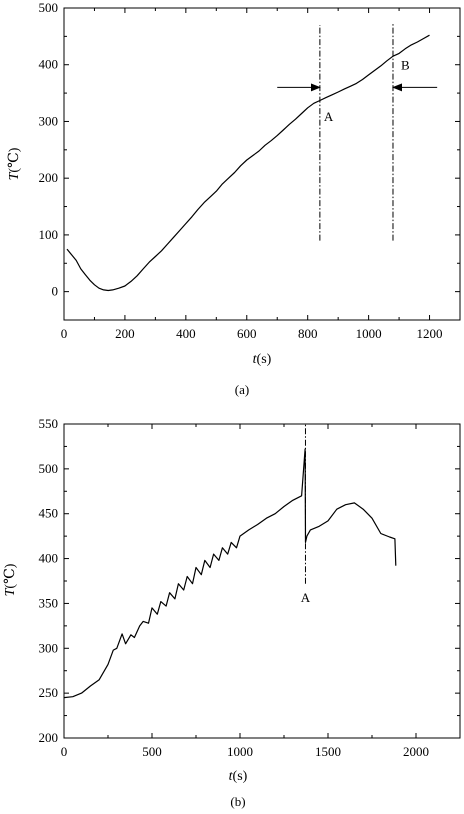  I want to click on annotations-b: A, so click(306, 514).